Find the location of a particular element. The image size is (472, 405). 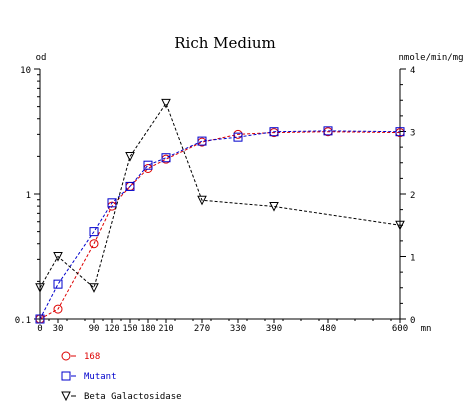

x-tick-label: 90 is located at coordinates (94, 329).